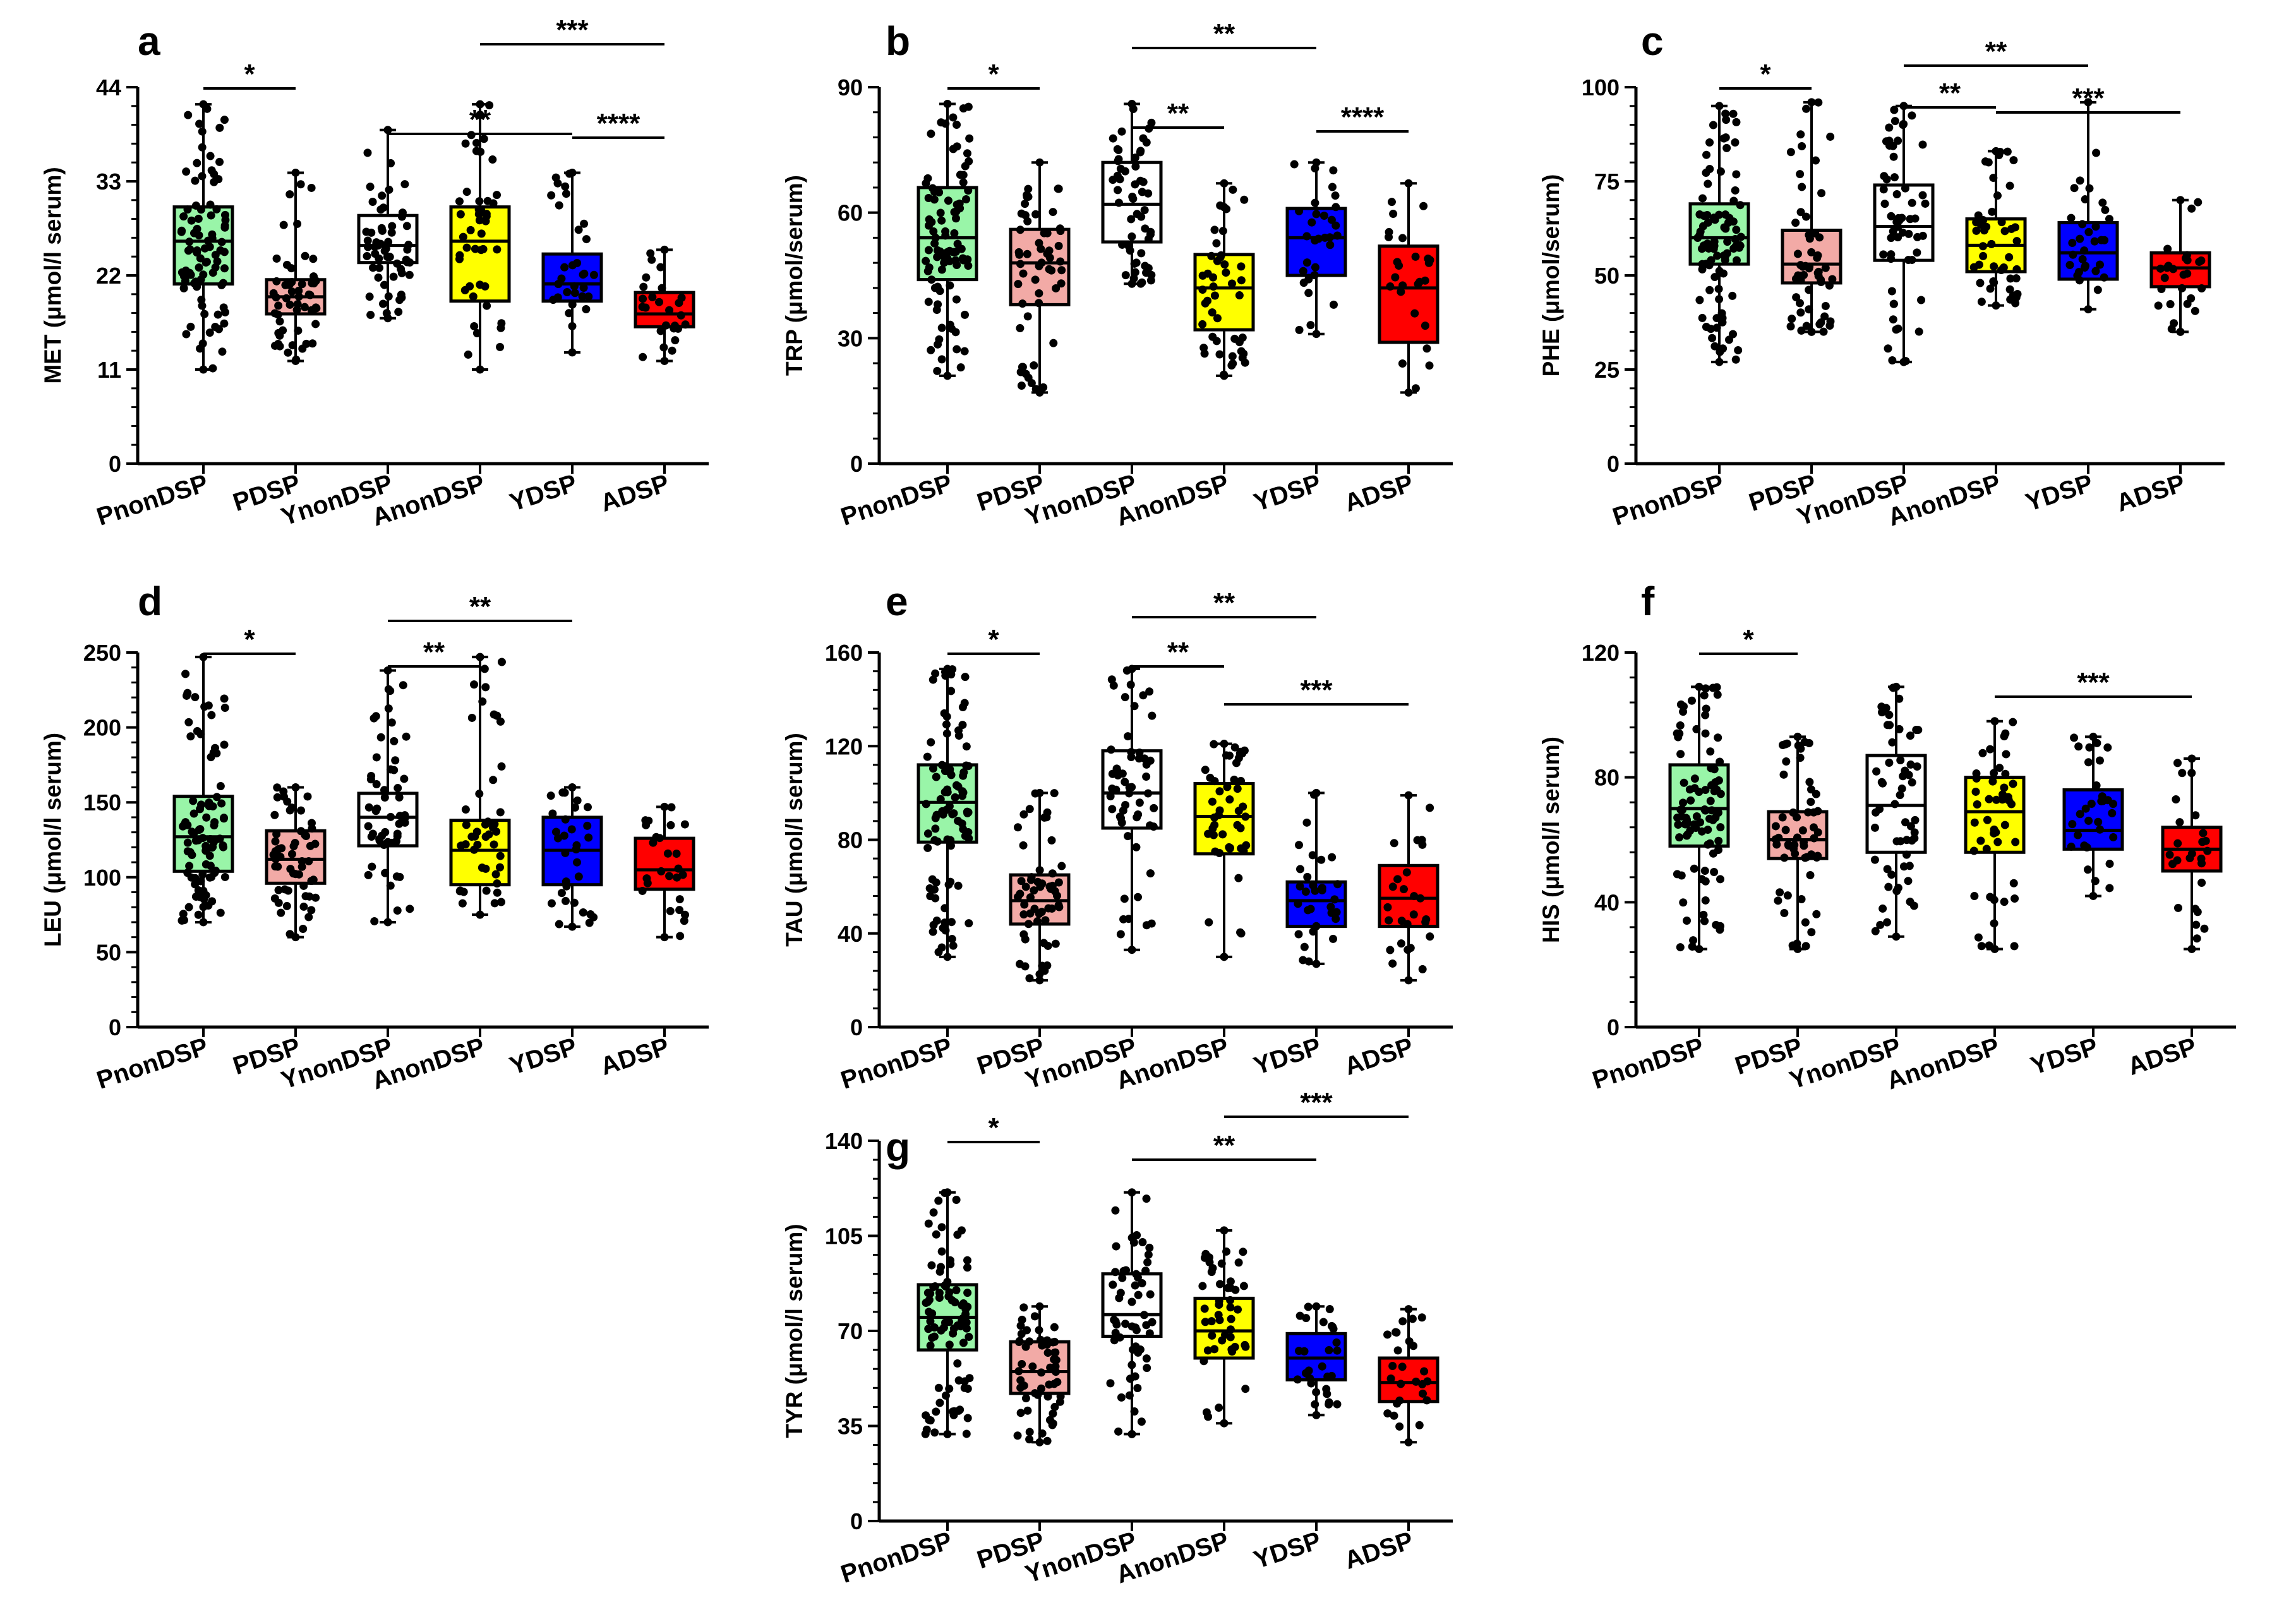 The image size is (2272, 1624). What do you see at coordinates (152, 500) in the screenshot?
I see `x-tick-label: PnonDSP` at bounding box center [152, 500].